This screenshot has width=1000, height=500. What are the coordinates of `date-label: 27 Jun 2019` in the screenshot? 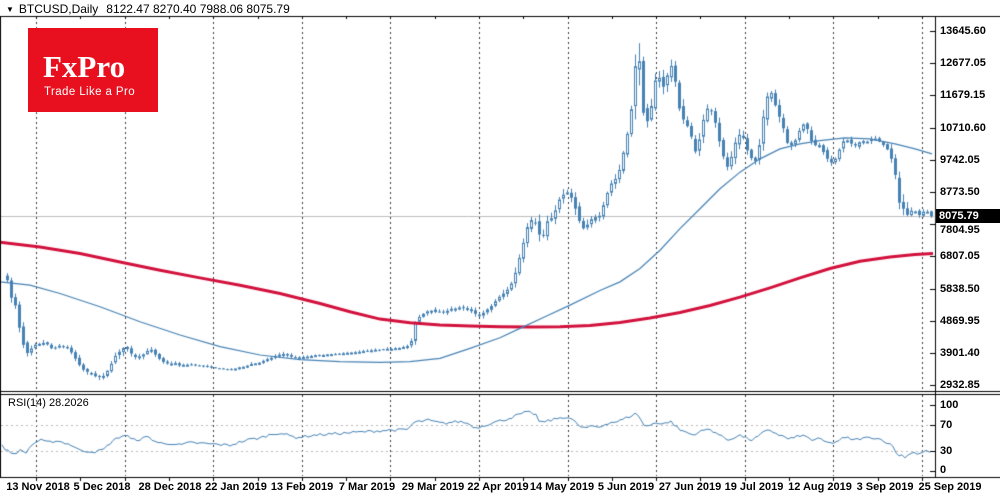 It's located at (690, 487).